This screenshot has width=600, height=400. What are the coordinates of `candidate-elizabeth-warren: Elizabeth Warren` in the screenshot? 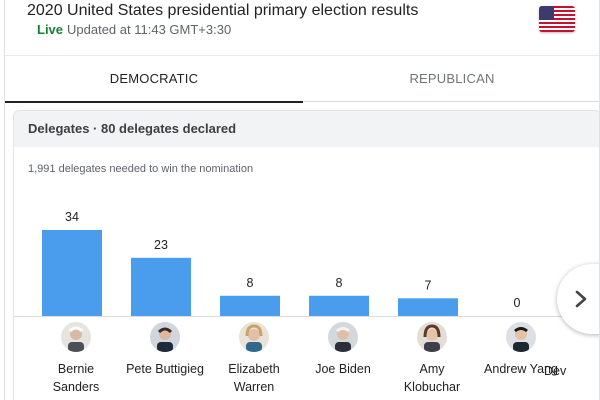 It's located at (254, 359).